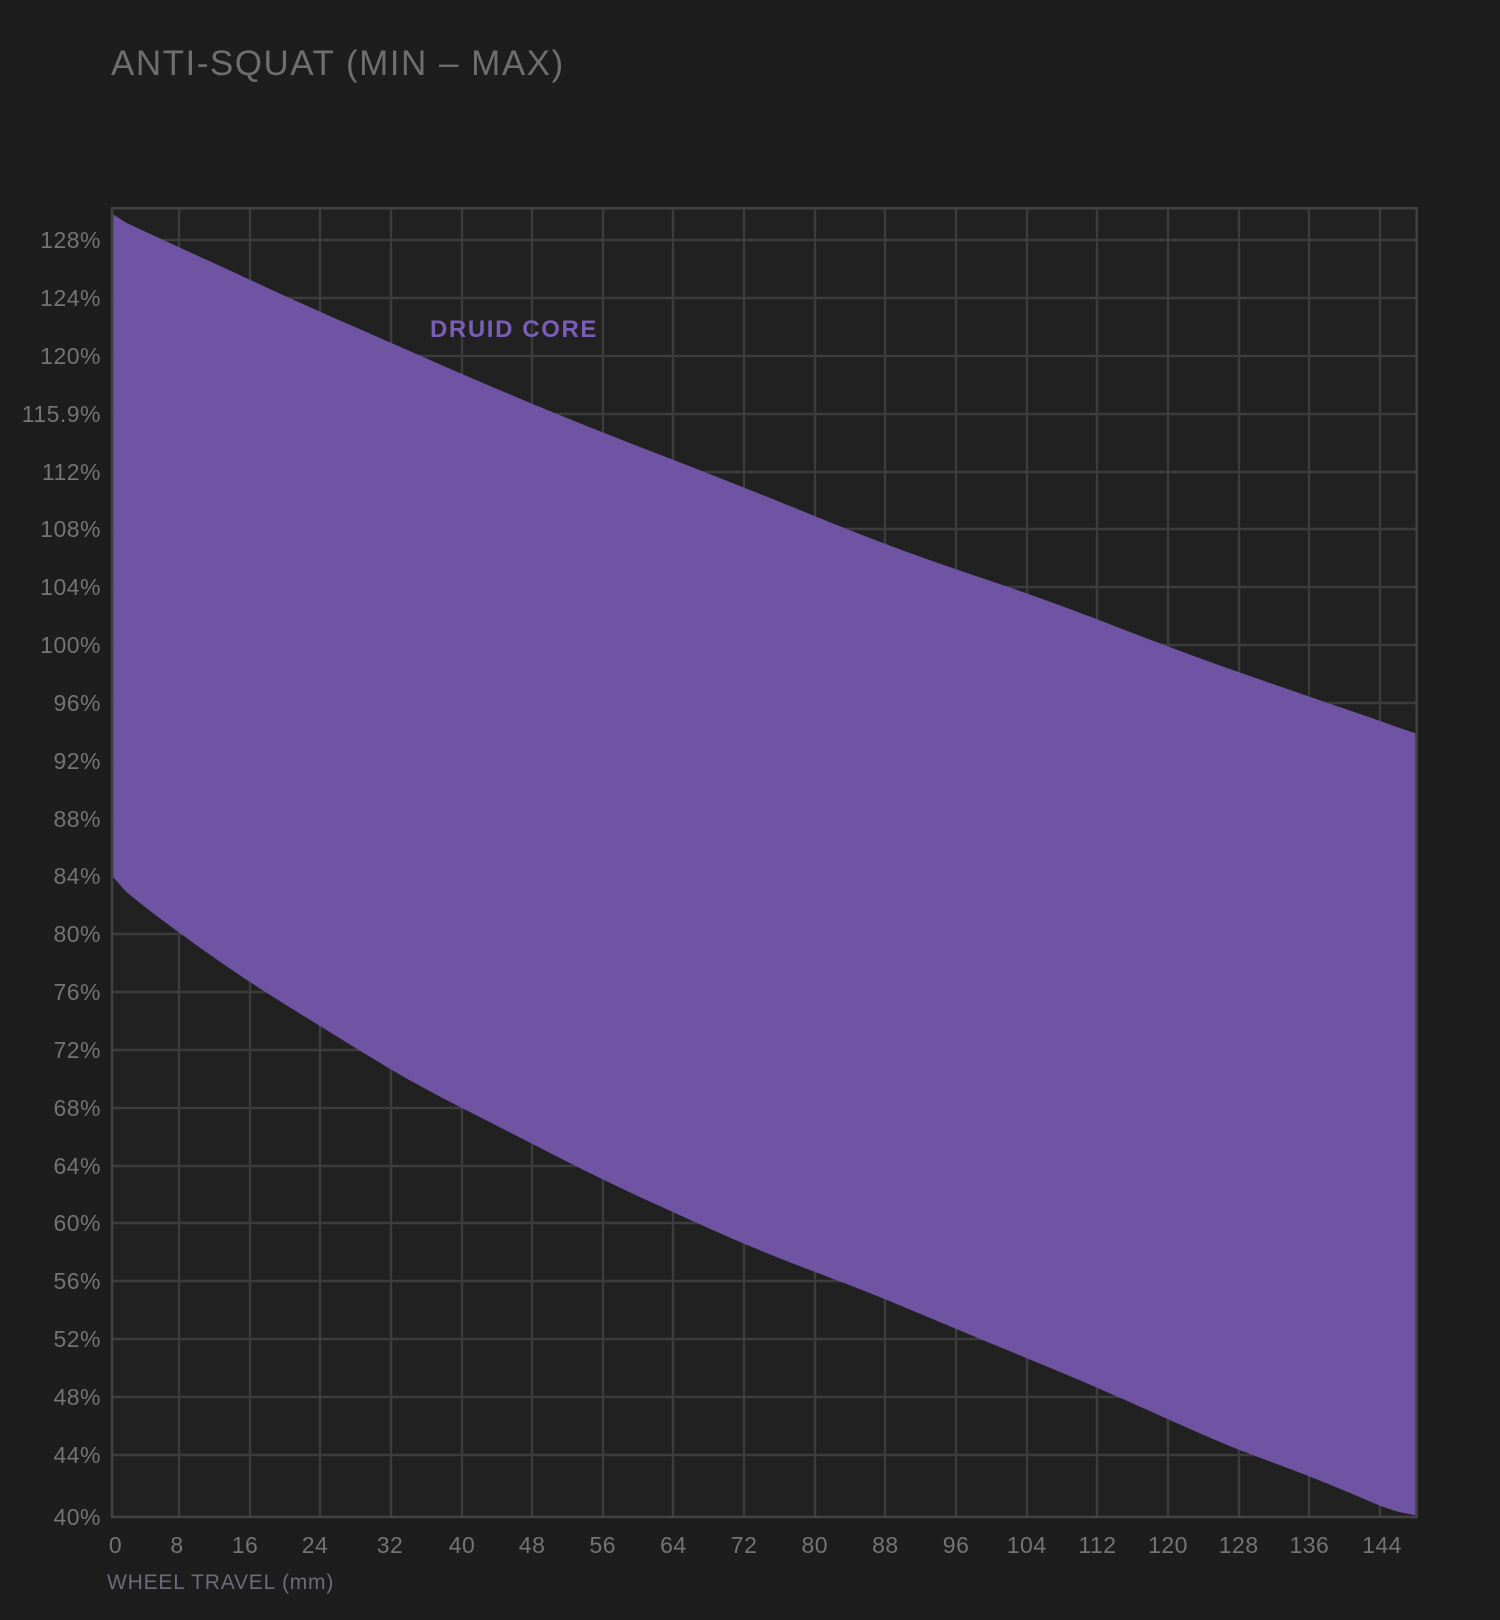 This screenshot has width=1500, height=1620. What do you see at coordinates (77, 761) in the screenshot?
I see `svg-text: 92%` at bounding box center [77, 761].